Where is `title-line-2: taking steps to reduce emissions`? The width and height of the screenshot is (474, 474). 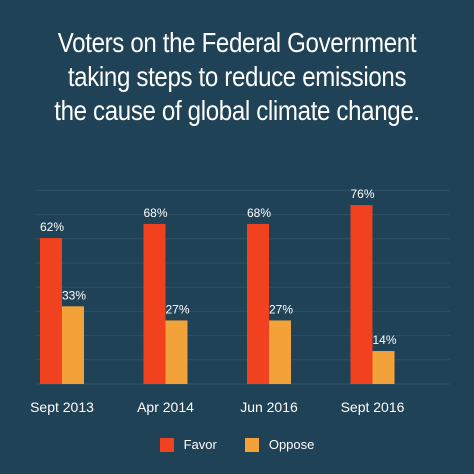
title-line-2: taking steps to reduce emissions is located at coordinates (237, 76).